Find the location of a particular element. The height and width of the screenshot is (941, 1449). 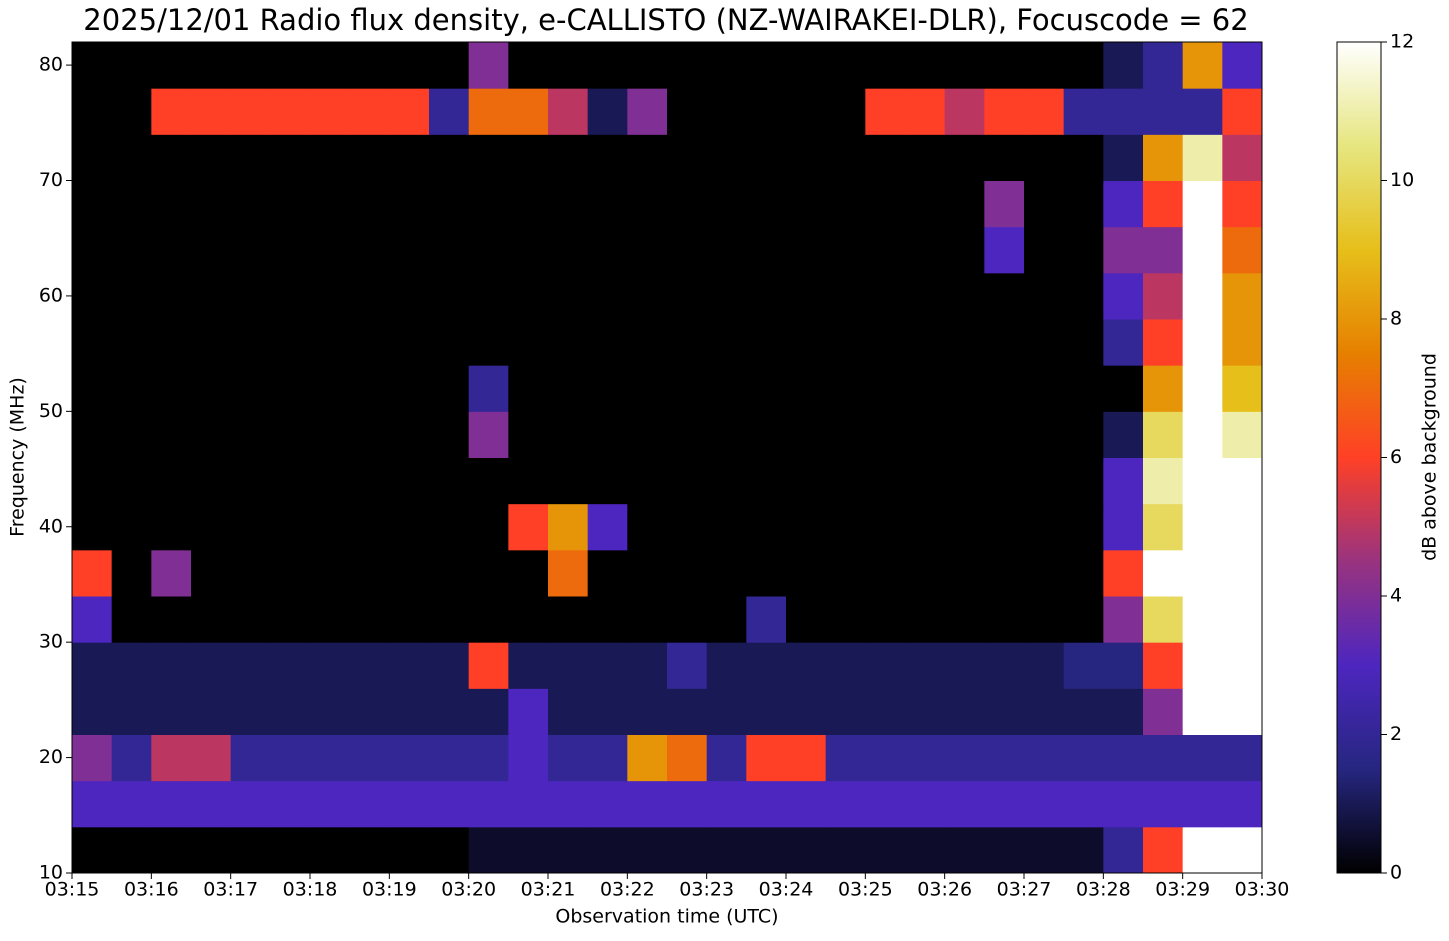

y-tick-label: 40 is located at coordinates (51, 526).